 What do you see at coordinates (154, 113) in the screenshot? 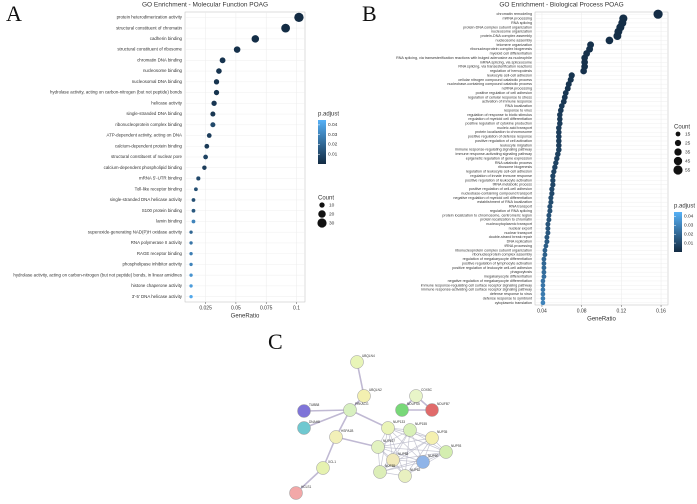
I see `y-tick-label: single-stranded DNA binding` at bounding box center [154, 113].